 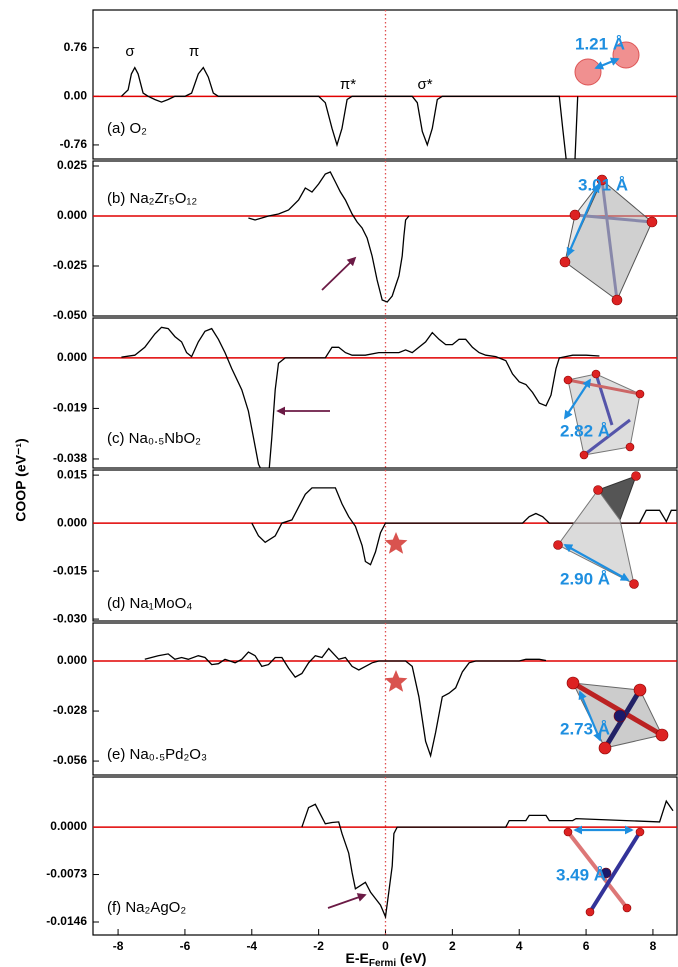 I want to click on x-tick-label: 4, so click(x=519, y=946).